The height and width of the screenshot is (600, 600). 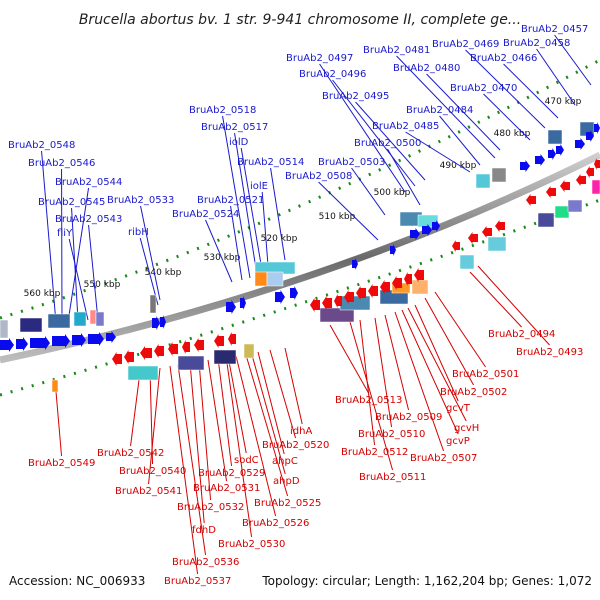 I want to click on gene-label-reverse: BruAb2_0531, so click(x=226, y=488).